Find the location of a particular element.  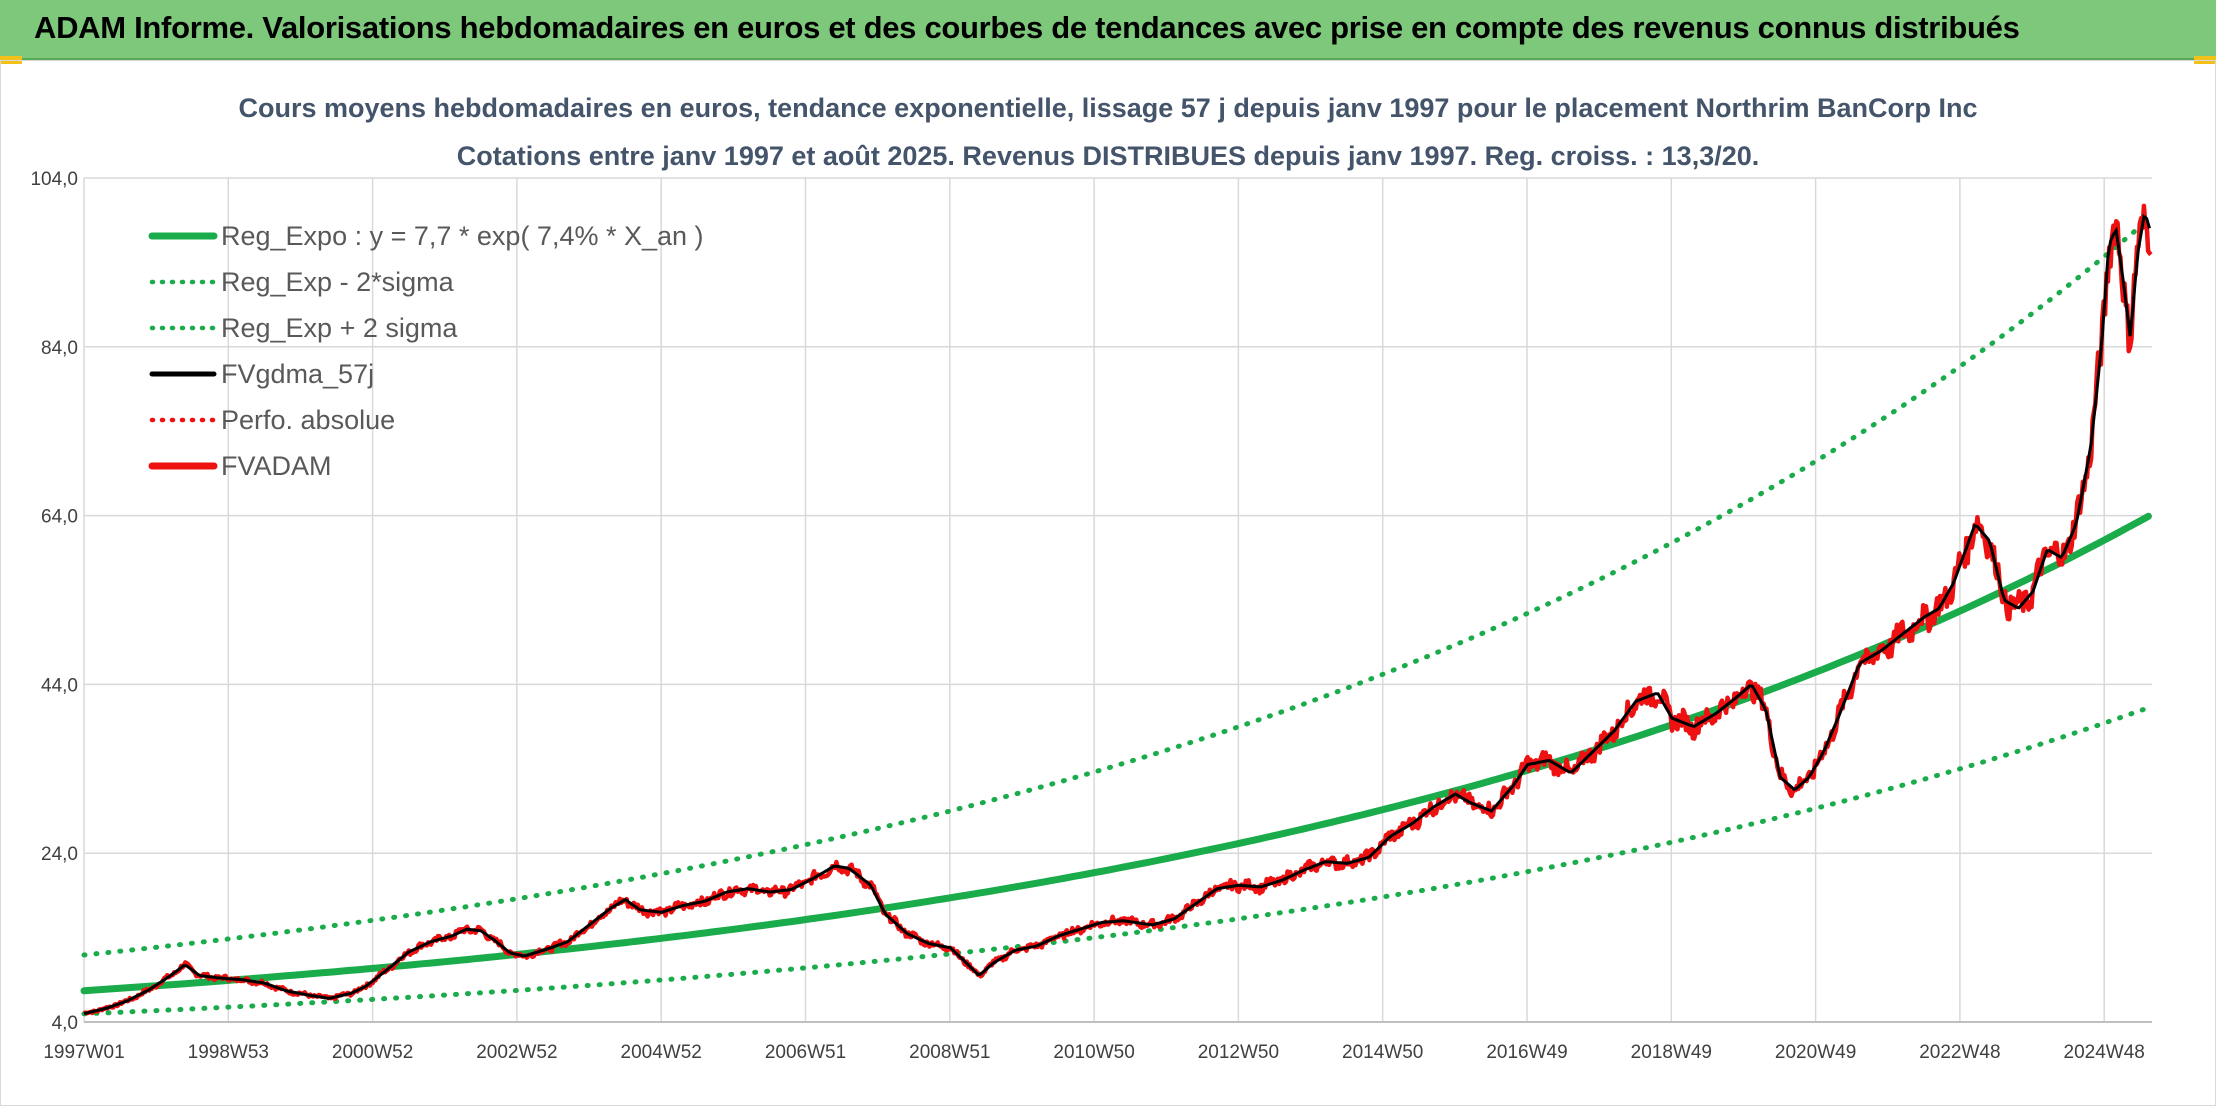

y-tick-label: 4,0 is located at coordinates (65, 1023).